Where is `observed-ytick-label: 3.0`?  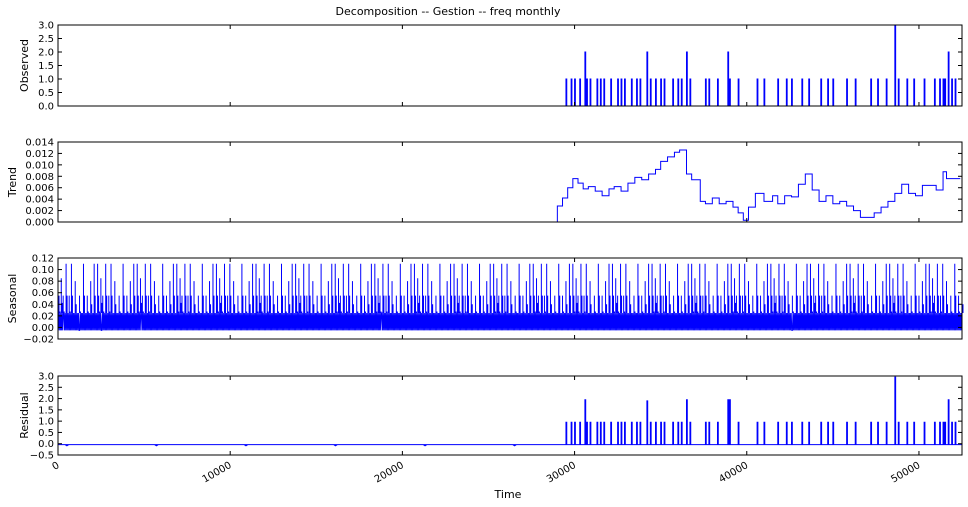
observed-ytick-label: 3.0 is located at coordinates (46, 26).